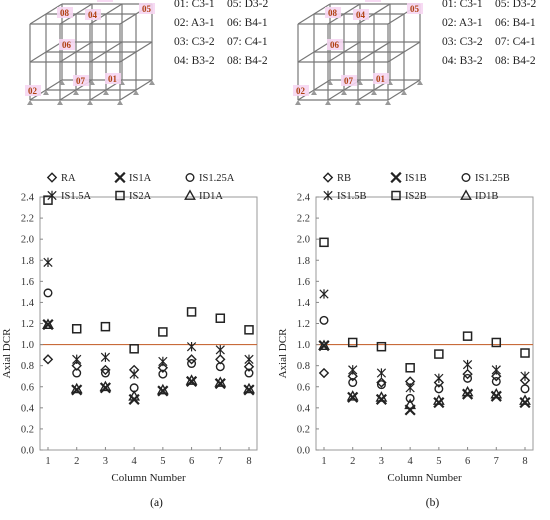  I want to click on series-IS1.5A, so click(148, 318).